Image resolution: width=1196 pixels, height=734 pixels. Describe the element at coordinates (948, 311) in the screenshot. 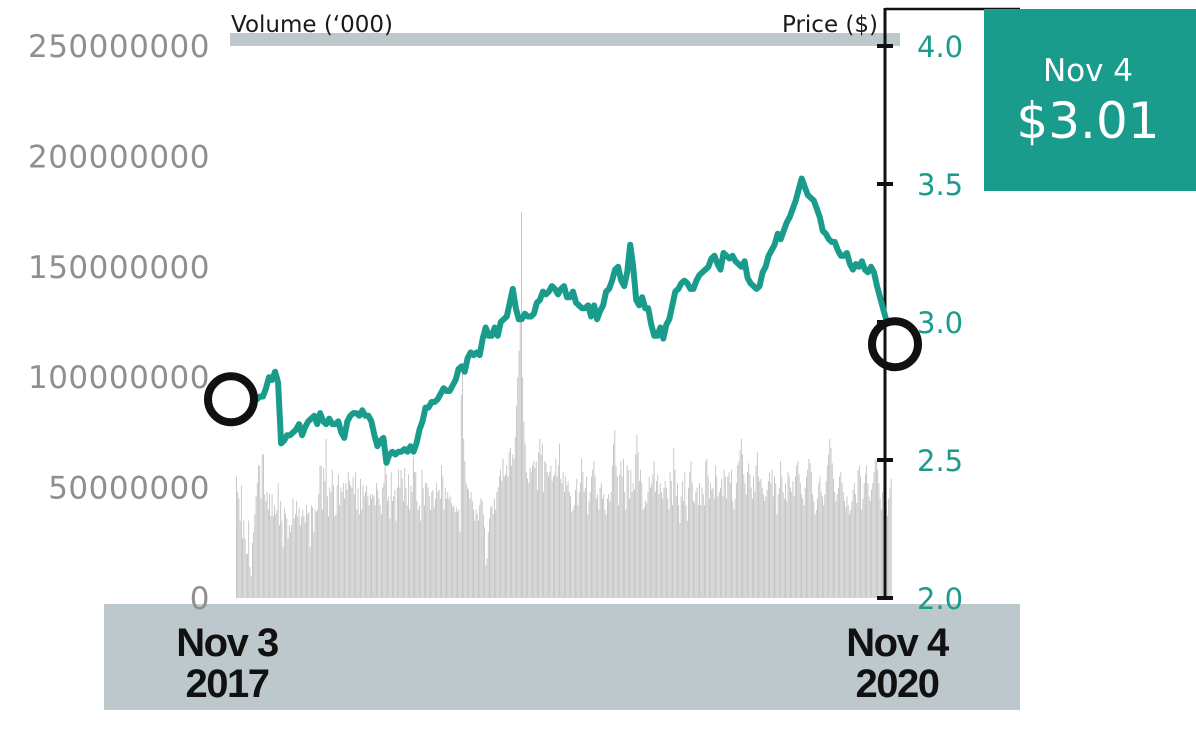

I see `price-axis: 4.0 3.5 3.0 2.5 2.0` at that location.